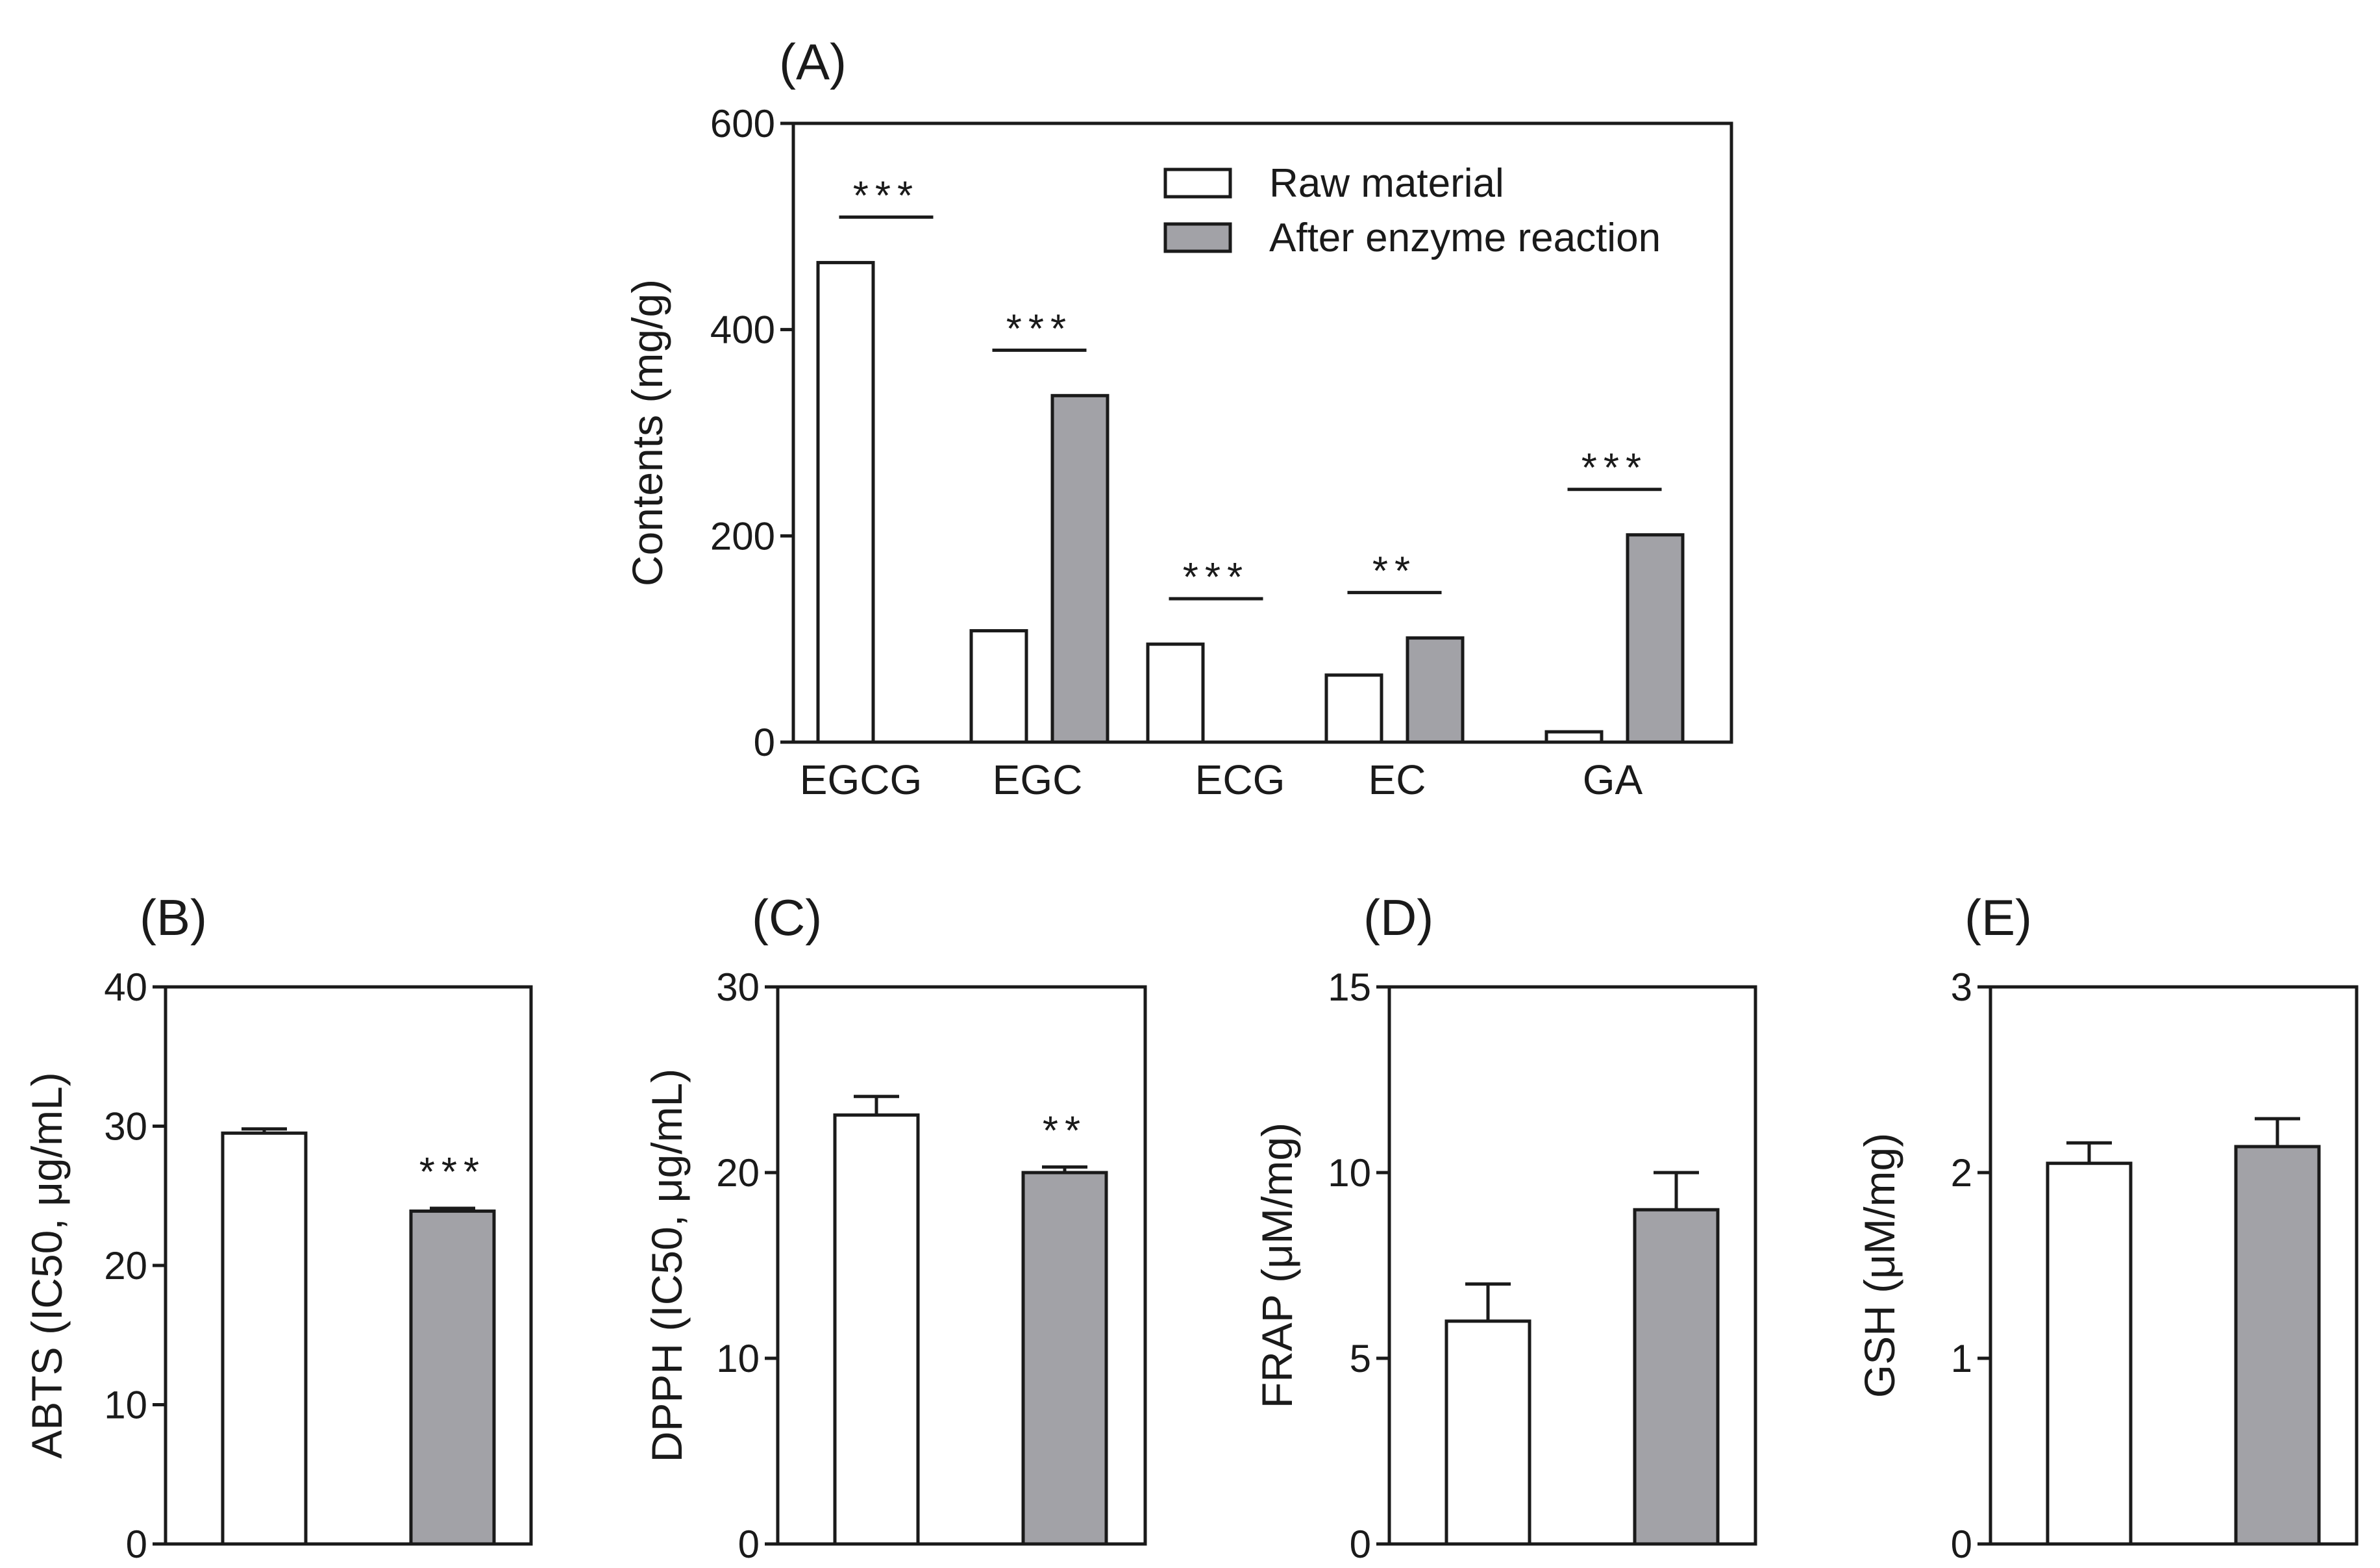 Image resolution: width=2380 pixels, height=1568 pixels. I want to click on panel-b-error-bar-raw, so click(264, 1130).